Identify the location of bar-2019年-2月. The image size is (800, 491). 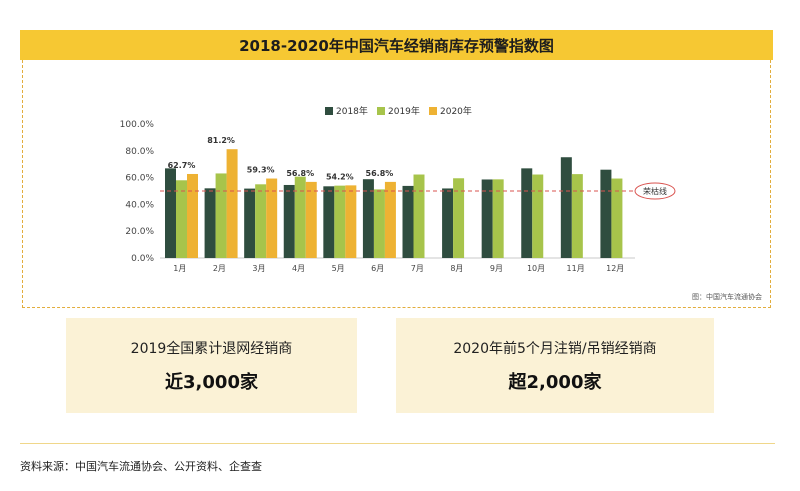
(221, 215).